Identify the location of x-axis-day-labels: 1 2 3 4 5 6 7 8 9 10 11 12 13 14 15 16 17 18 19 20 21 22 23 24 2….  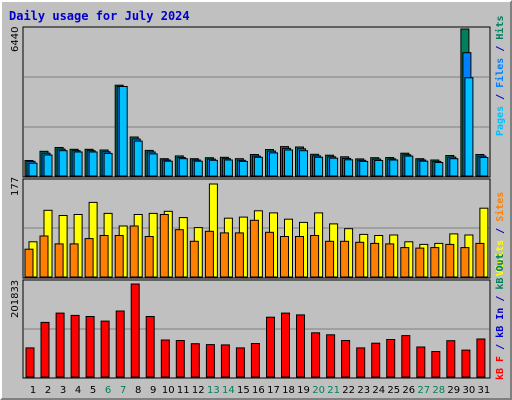
(260, 390).